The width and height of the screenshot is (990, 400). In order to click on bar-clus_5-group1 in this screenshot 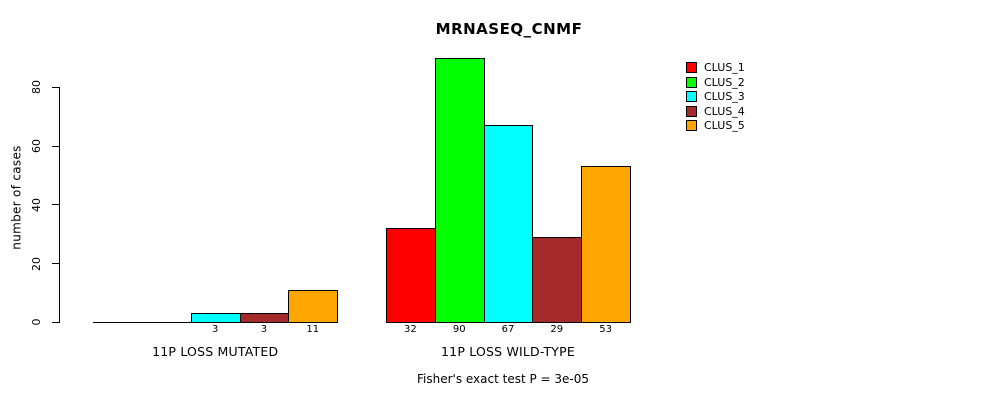, I will do `click(313, 306)`.